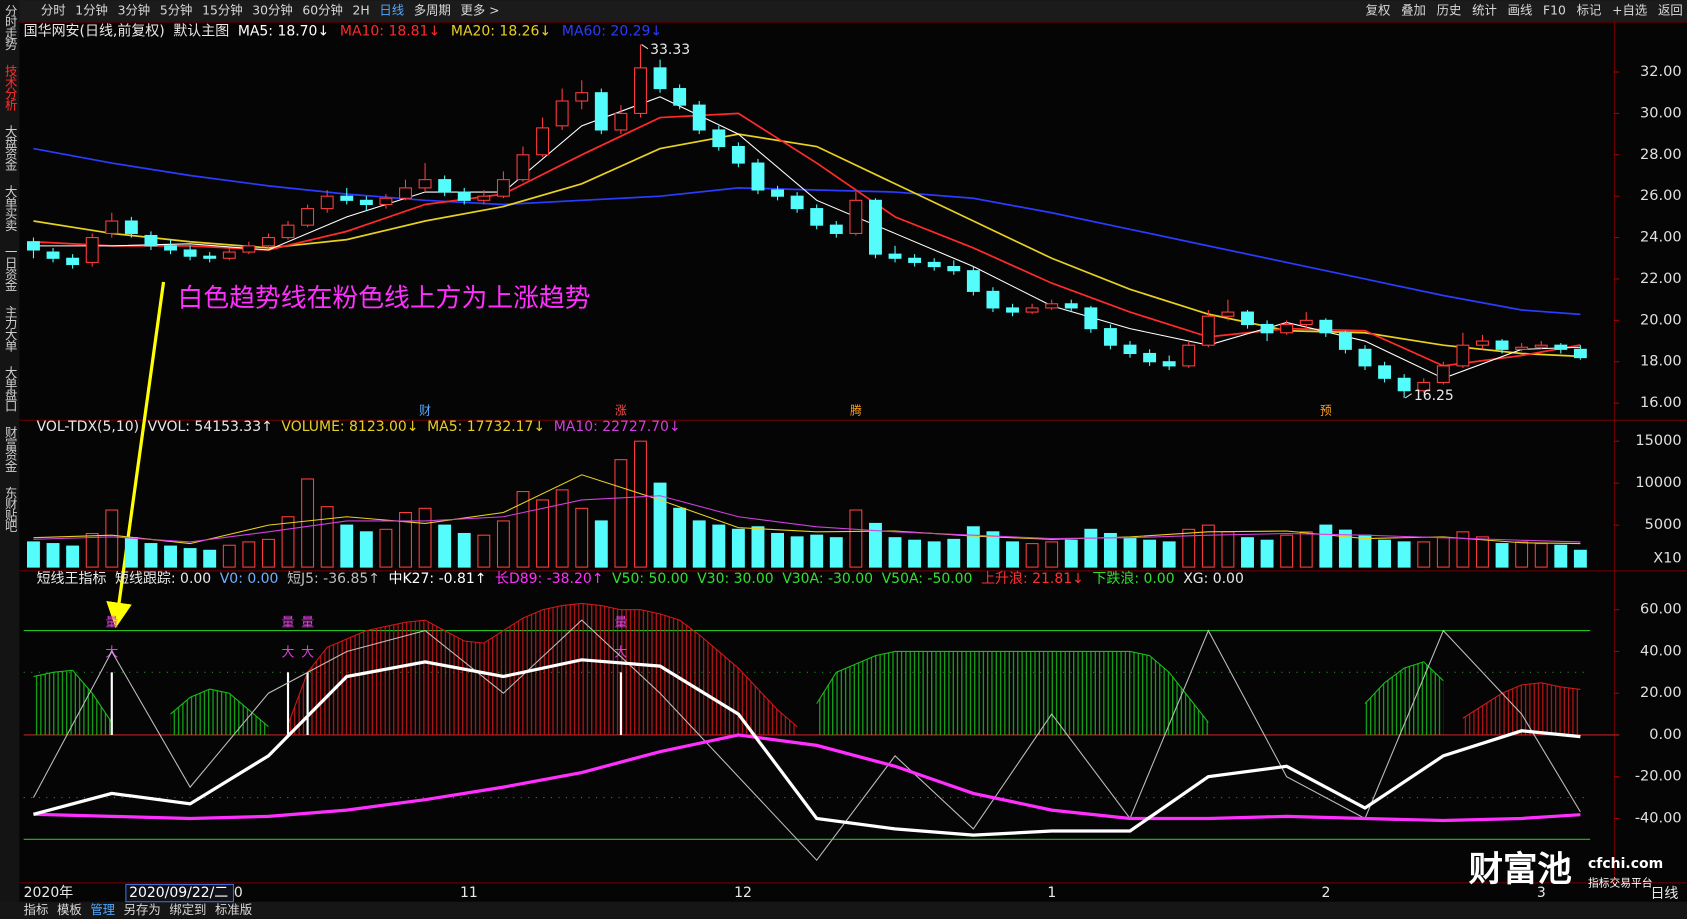  I want to click on event-marker: 涨, so click(621, 411).